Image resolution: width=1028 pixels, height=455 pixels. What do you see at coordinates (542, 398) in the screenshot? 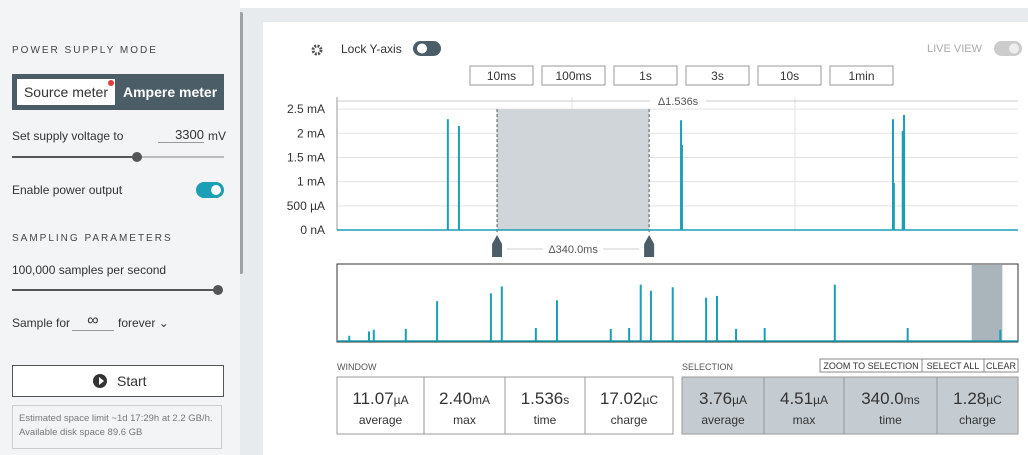
I see `stat-number: 1.536` at bounding box center [542, 398].